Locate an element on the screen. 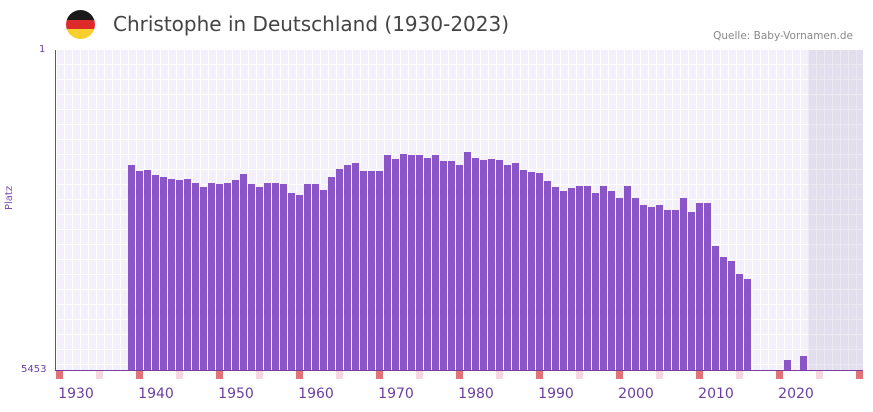 This screenshot has height=412, width=873. bar-2000 is located at coordinates (635, 284).